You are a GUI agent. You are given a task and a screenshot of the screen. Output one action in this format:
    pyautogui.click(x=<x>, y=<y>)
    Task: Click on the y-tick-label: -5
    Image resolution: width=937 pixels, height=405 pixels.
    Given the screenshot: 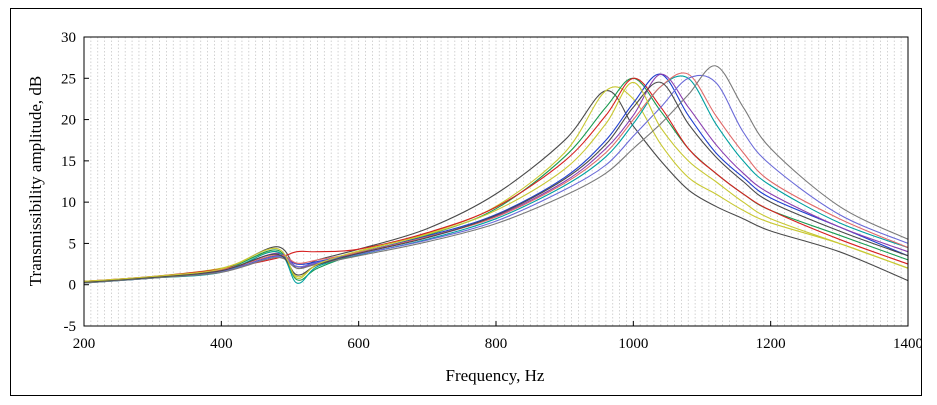 What is the action you would take?
    pyautogui.click(x=70, y=327)
    